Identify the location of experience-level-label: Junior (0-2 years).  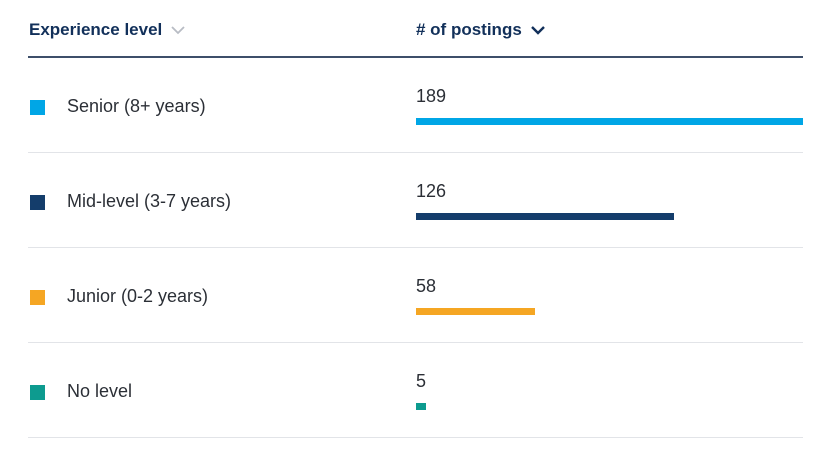
(138, 296).